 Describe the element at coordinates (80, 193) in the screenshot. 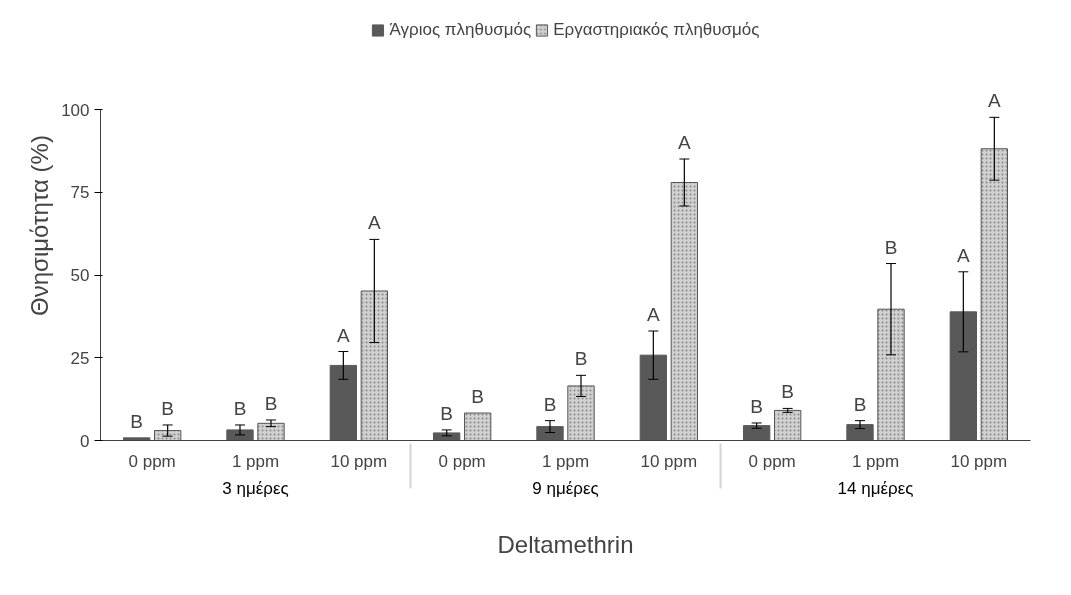

I see `y-tick-label: 75` at that location.